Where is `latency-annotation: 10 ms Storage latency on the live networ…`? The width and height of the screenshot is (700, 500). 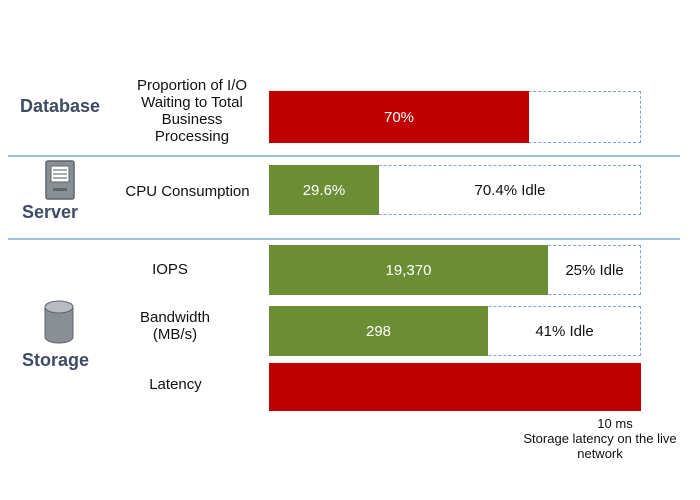
latency-annotation: 10 ms Storage latency on the live networ… is located at coordinates (600, 438).